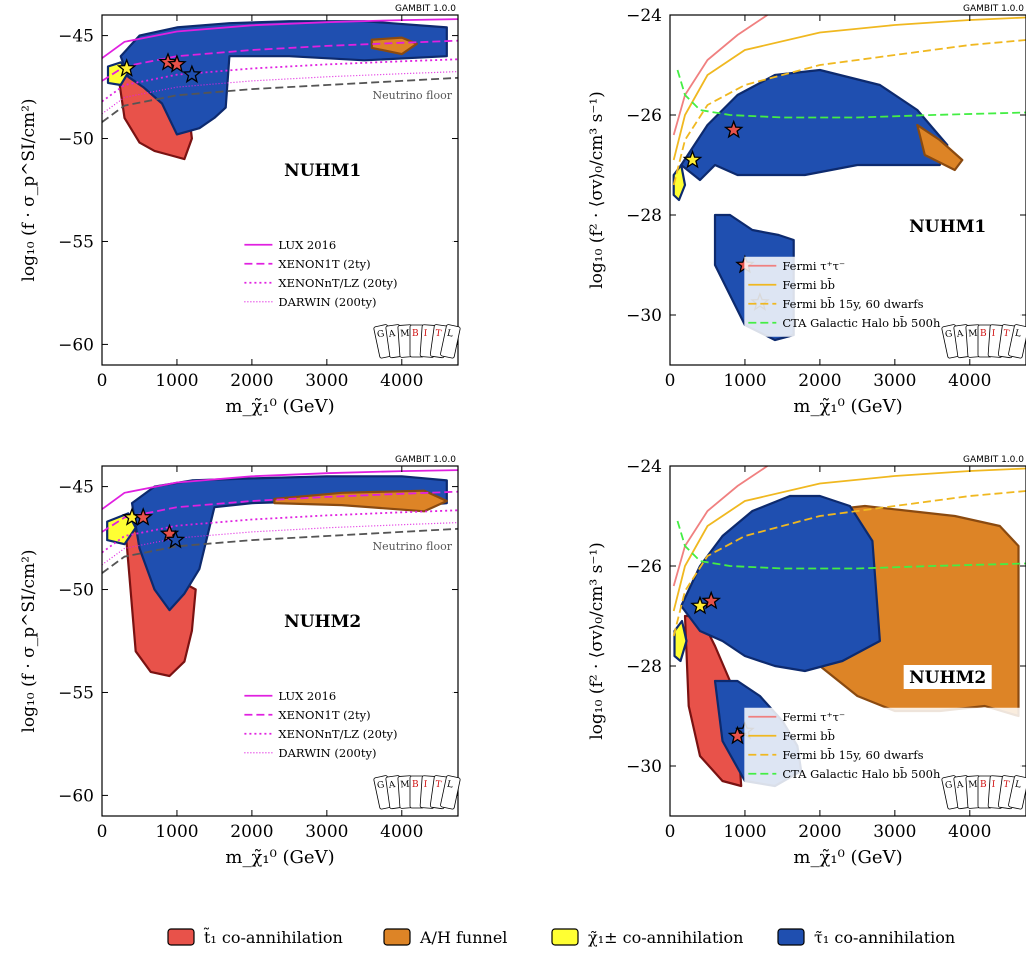  What do you see at coordinates (644, 316) in the screenshot?
I see `y-tick-label: −30` at bounding box center [644, 316].